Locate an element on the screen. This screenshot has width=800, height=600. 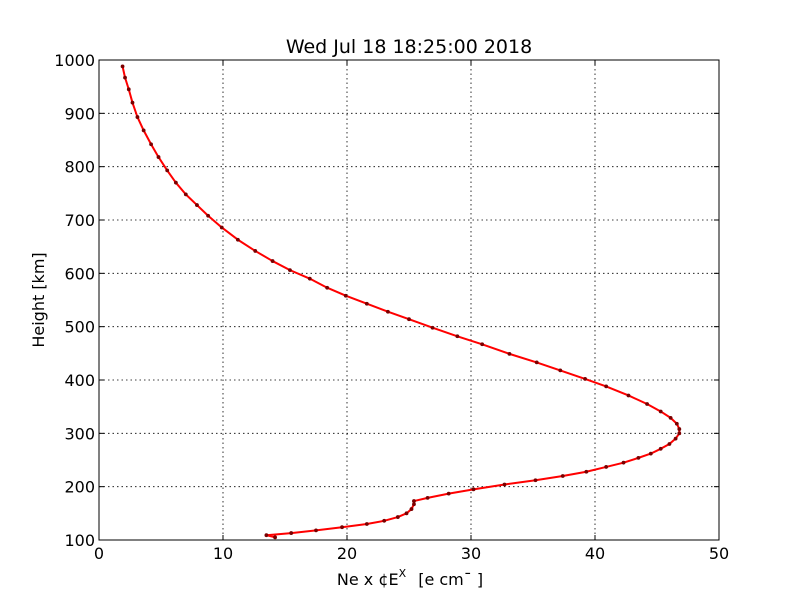
y-tick-label: 100 is located at coordinates (79, 540).